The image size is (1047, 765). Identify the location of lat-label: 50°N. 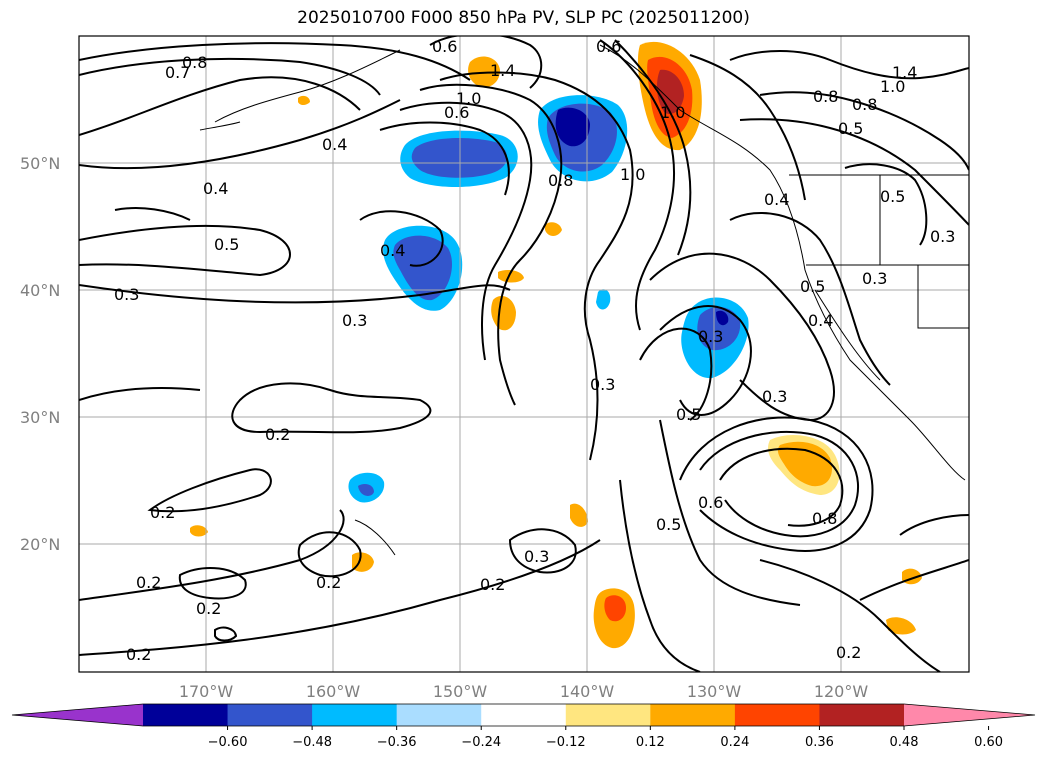
(40, 163).